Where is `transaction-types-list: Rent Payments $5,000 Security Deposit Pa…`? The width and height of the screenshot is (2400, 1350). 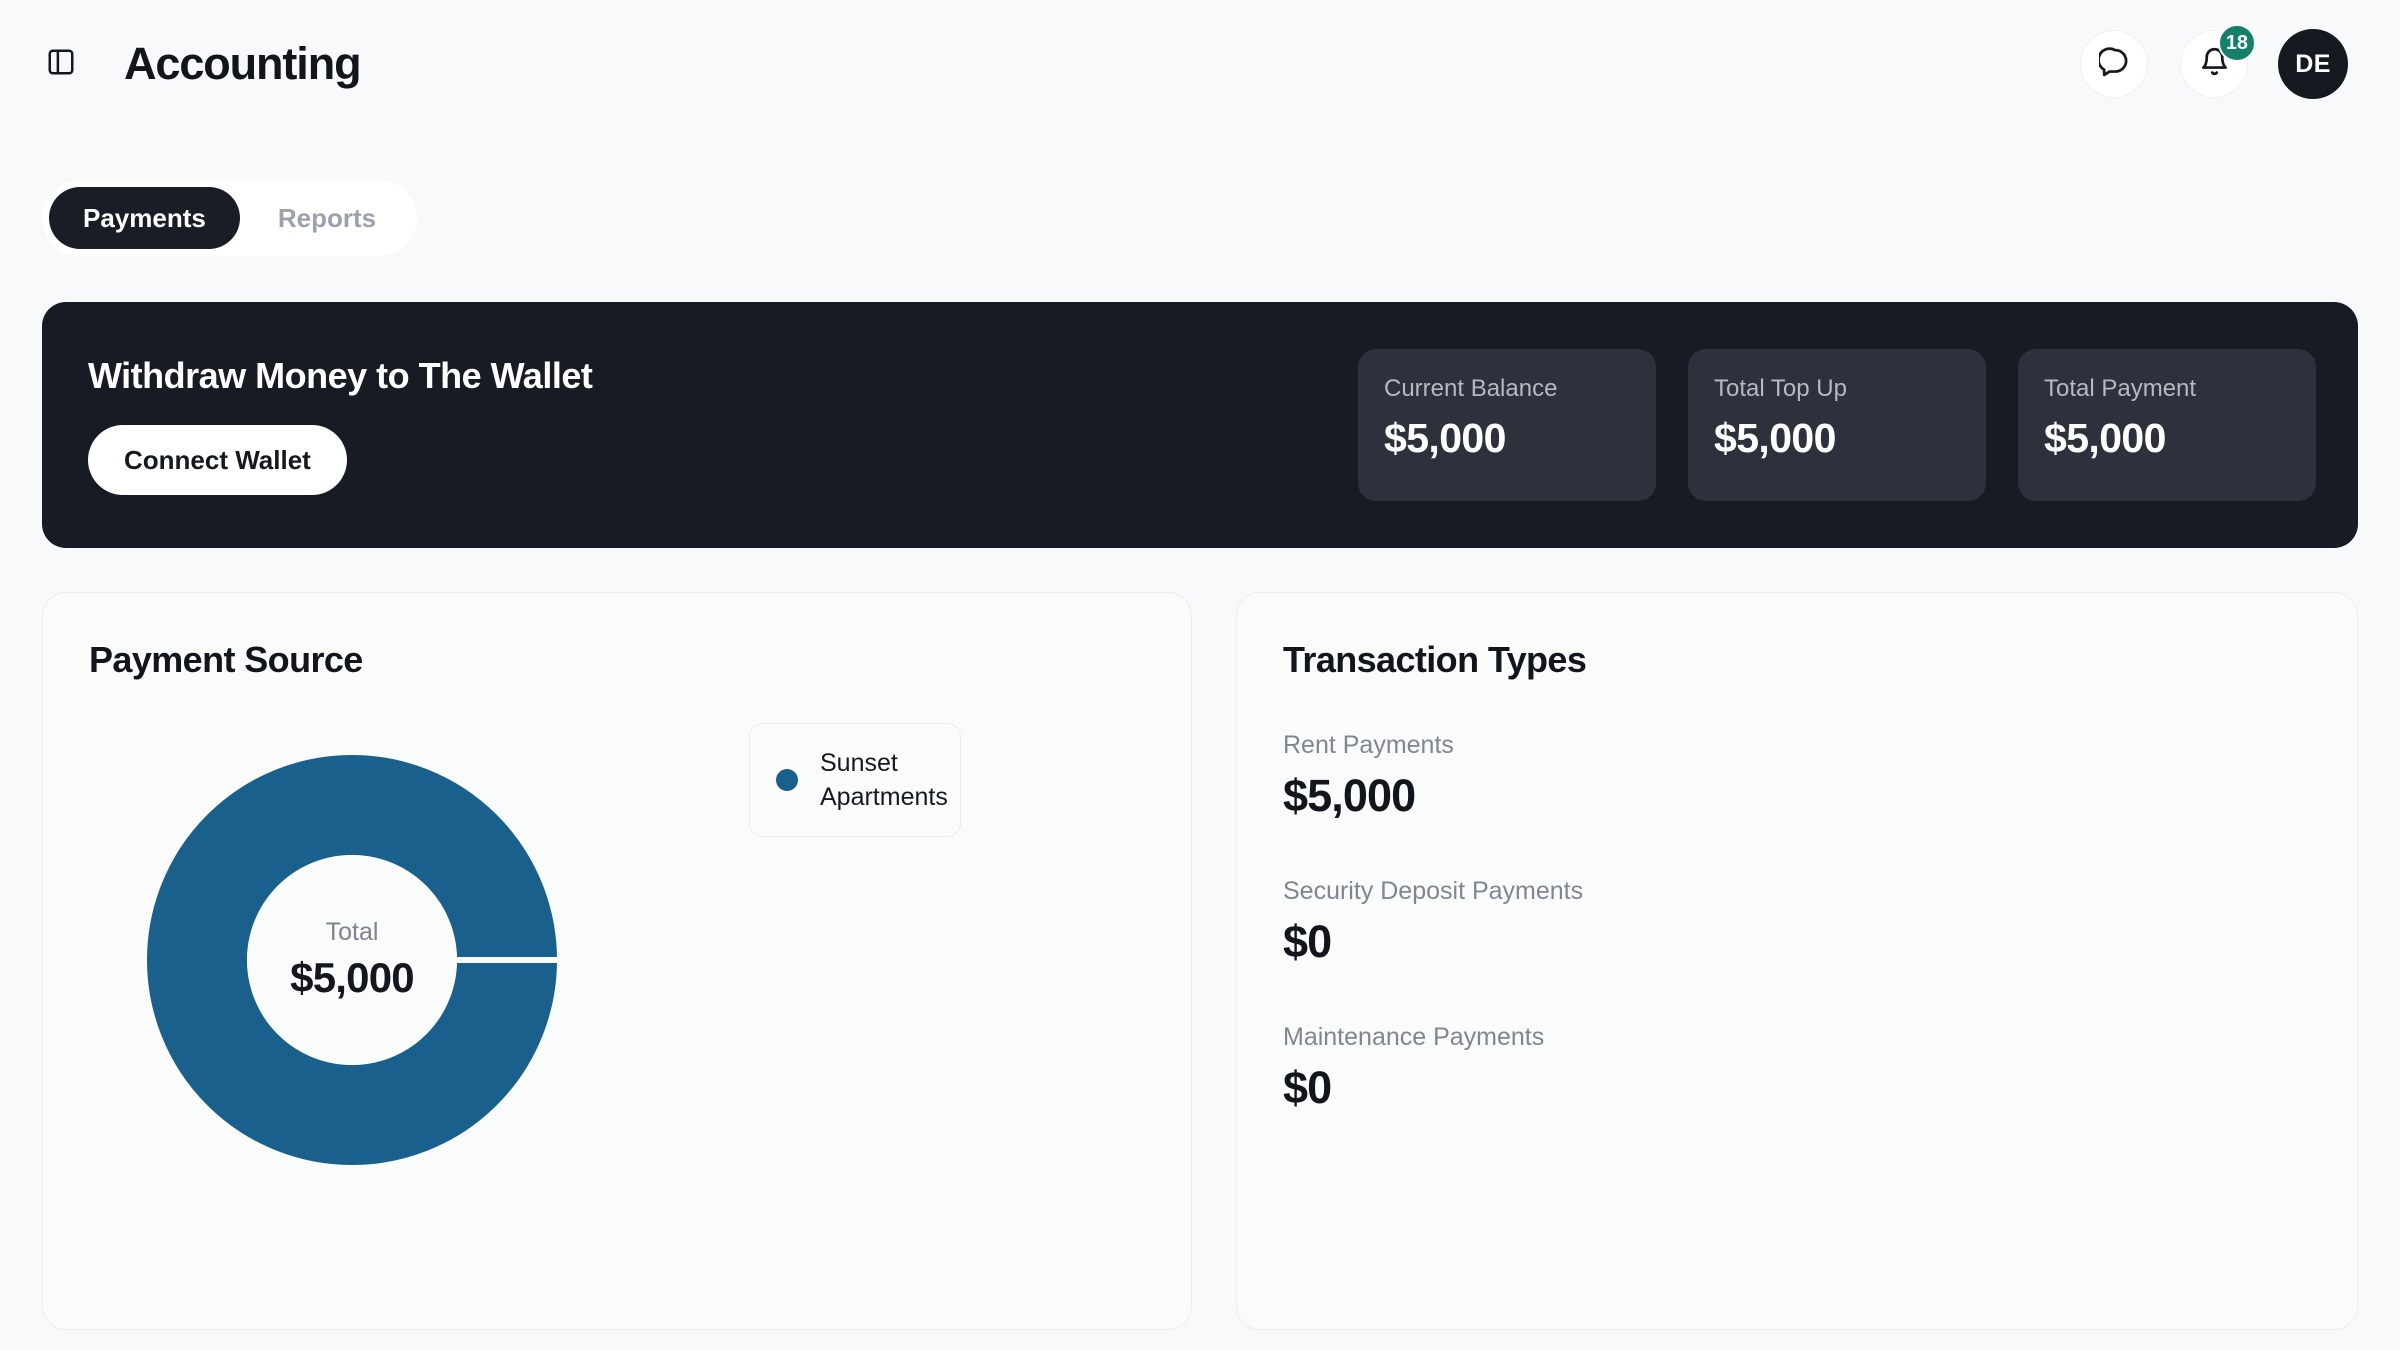
transaction-types-list: Rent Payments $5,000 Security Deposit Pa… is located at coordinates (1797, 922).